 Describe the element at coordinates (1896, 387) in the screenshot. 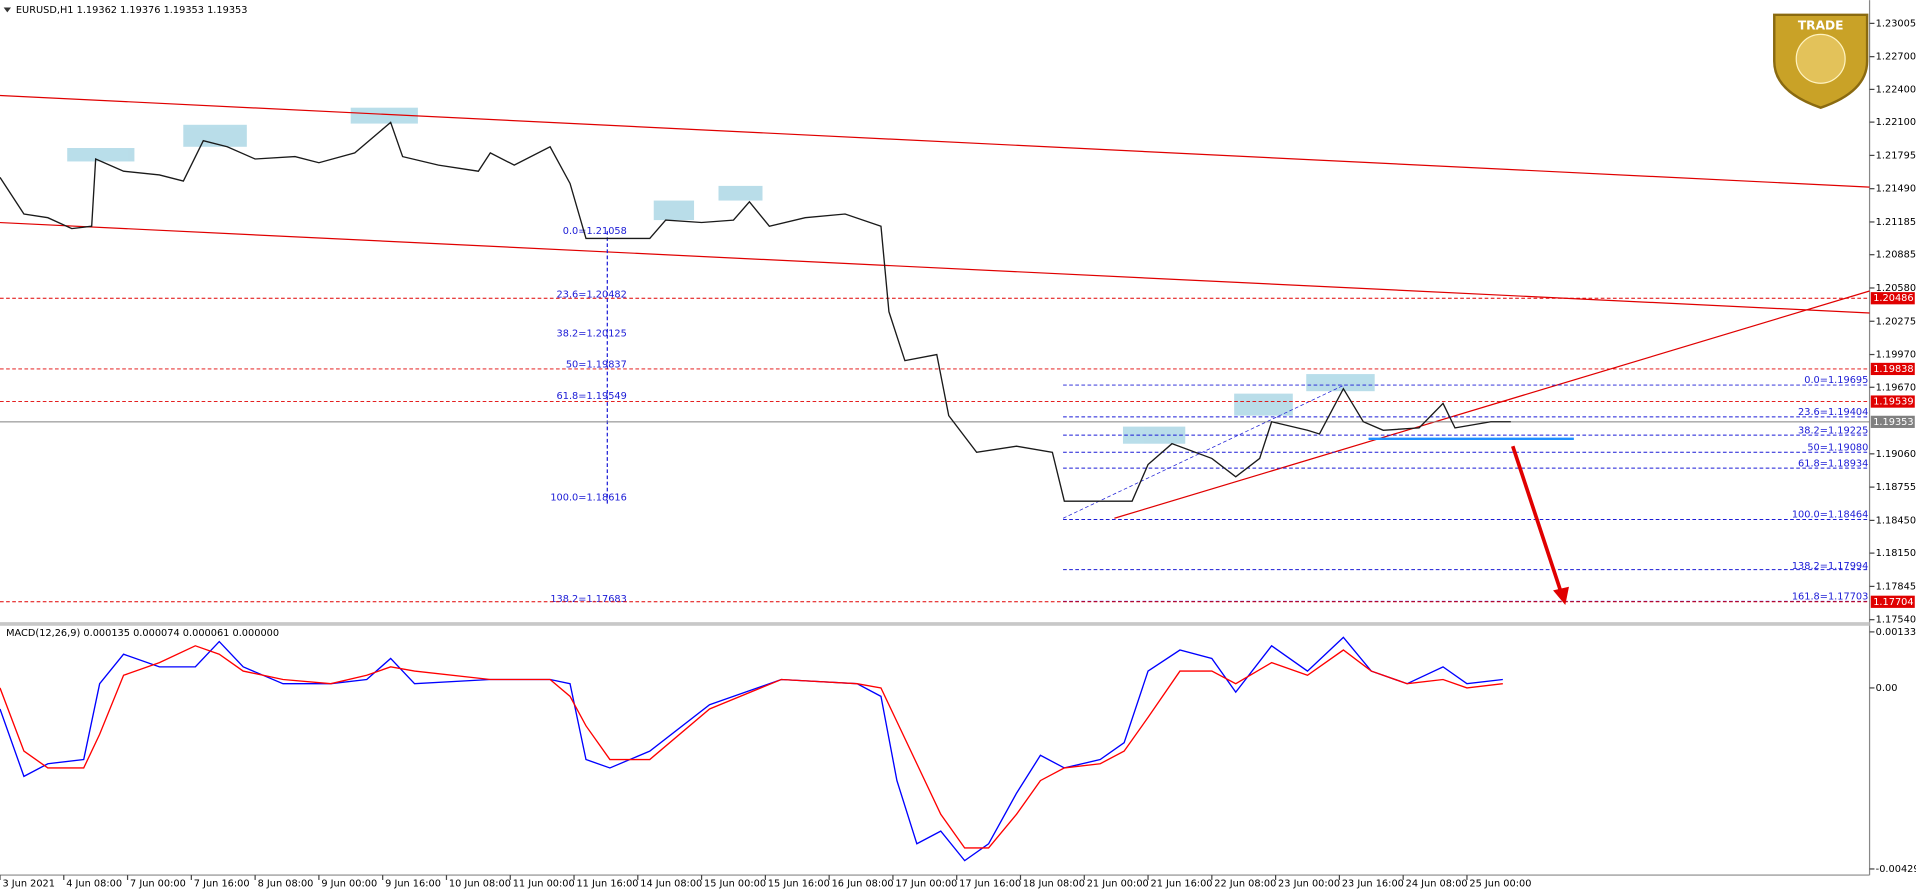

I see `y-tick-label: 1.19670` at that location.